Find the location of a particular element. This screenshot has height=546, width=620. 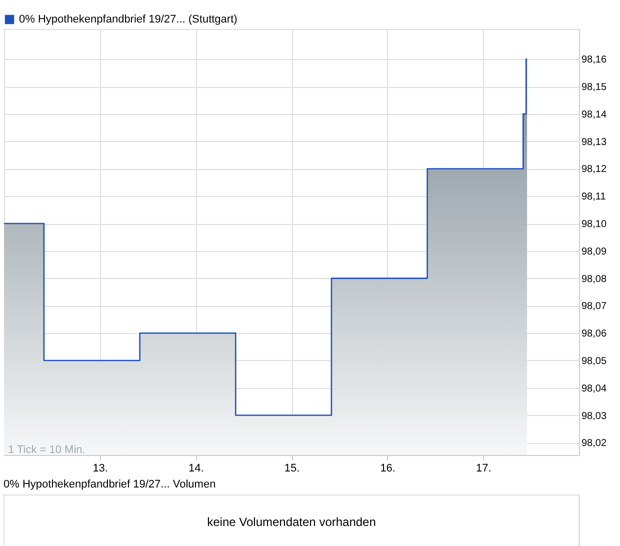

y-tick-label: 98,10 is located at coordinates (594, 224).